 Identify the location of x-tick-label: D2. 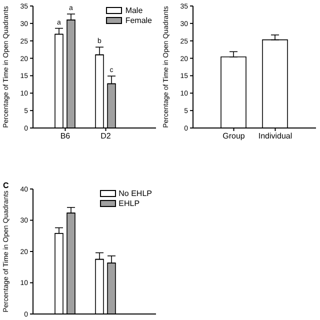
(106, 136).